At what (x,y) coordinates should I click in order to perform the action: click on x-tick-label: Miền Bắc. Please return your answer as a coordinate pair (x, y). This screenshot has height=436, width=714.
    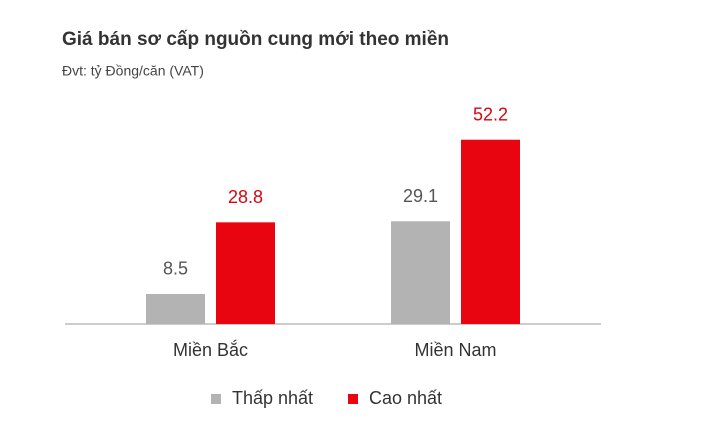
    Looking at the image, I should click on (210, 349).